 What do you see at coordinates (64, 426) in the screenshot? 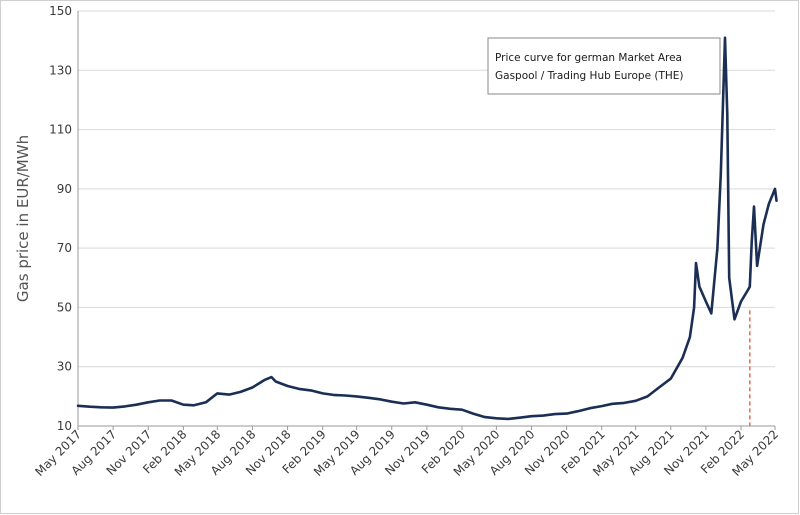
I see `y-tick-label: 10` at bounding box center [64, 426].